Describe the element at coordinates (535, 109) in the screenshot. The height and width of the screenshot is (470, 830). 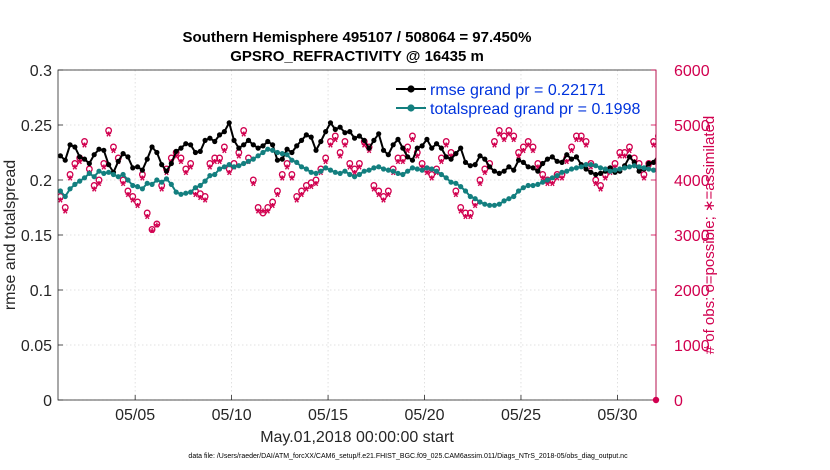
I see `legend-spread-label: totalspread grand pr = 0.1998` at that location.